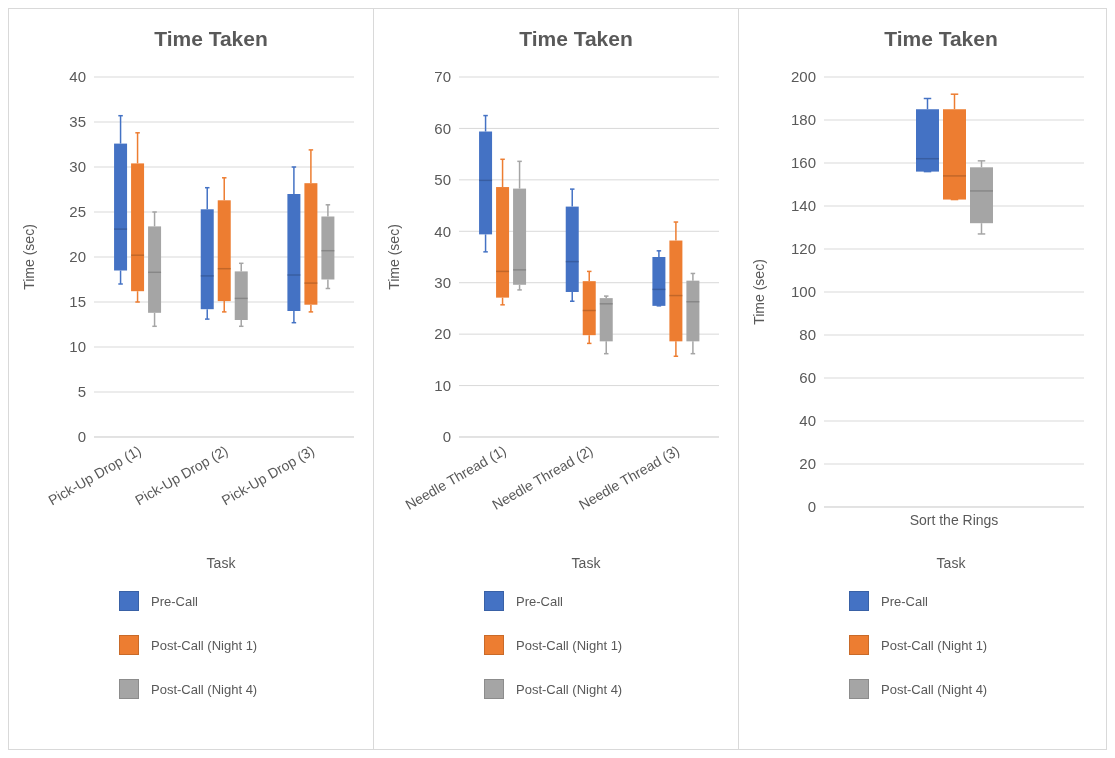  I want to click on x-tick-label: Sort the Rings, so click(954, 519).